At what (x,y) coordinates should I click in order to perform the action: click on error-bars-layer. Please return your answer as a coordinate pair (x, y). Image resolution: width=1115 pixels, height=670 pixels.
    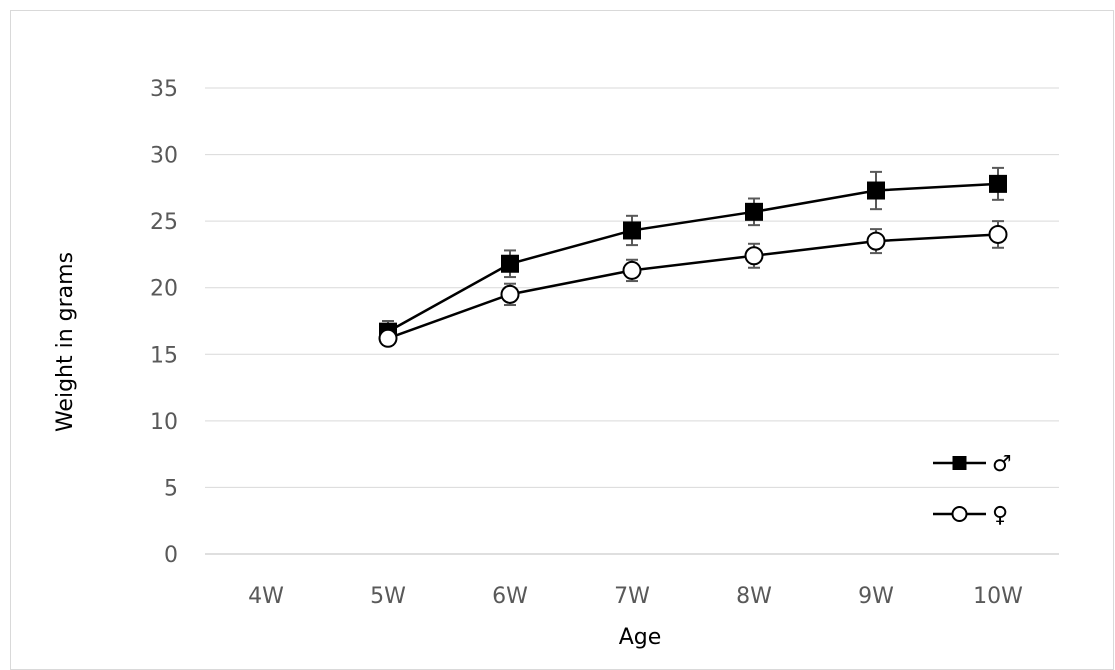
    Looking at the image, I should click on (693, 256).